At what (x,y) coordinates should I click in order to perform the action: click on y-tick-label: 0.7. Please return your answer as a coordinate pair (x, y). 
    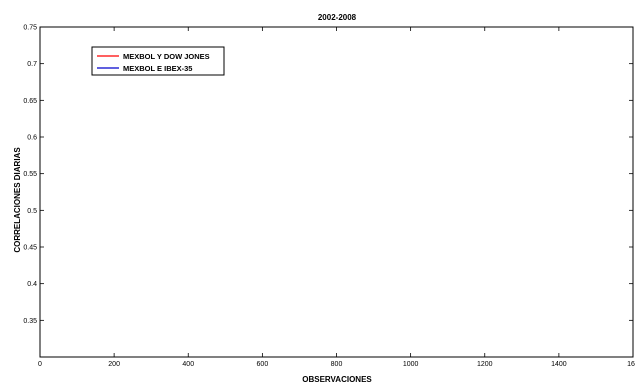
    Looking at the image, I should click on (32, 64).